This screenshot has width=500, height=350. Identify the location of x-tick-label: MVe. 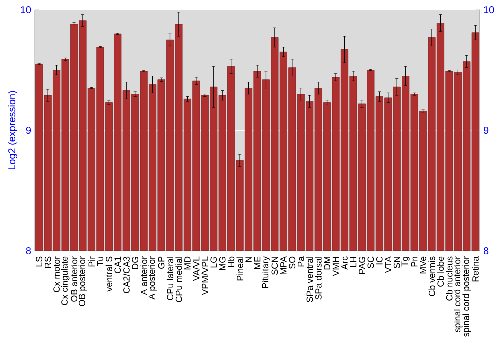
(423, 265).